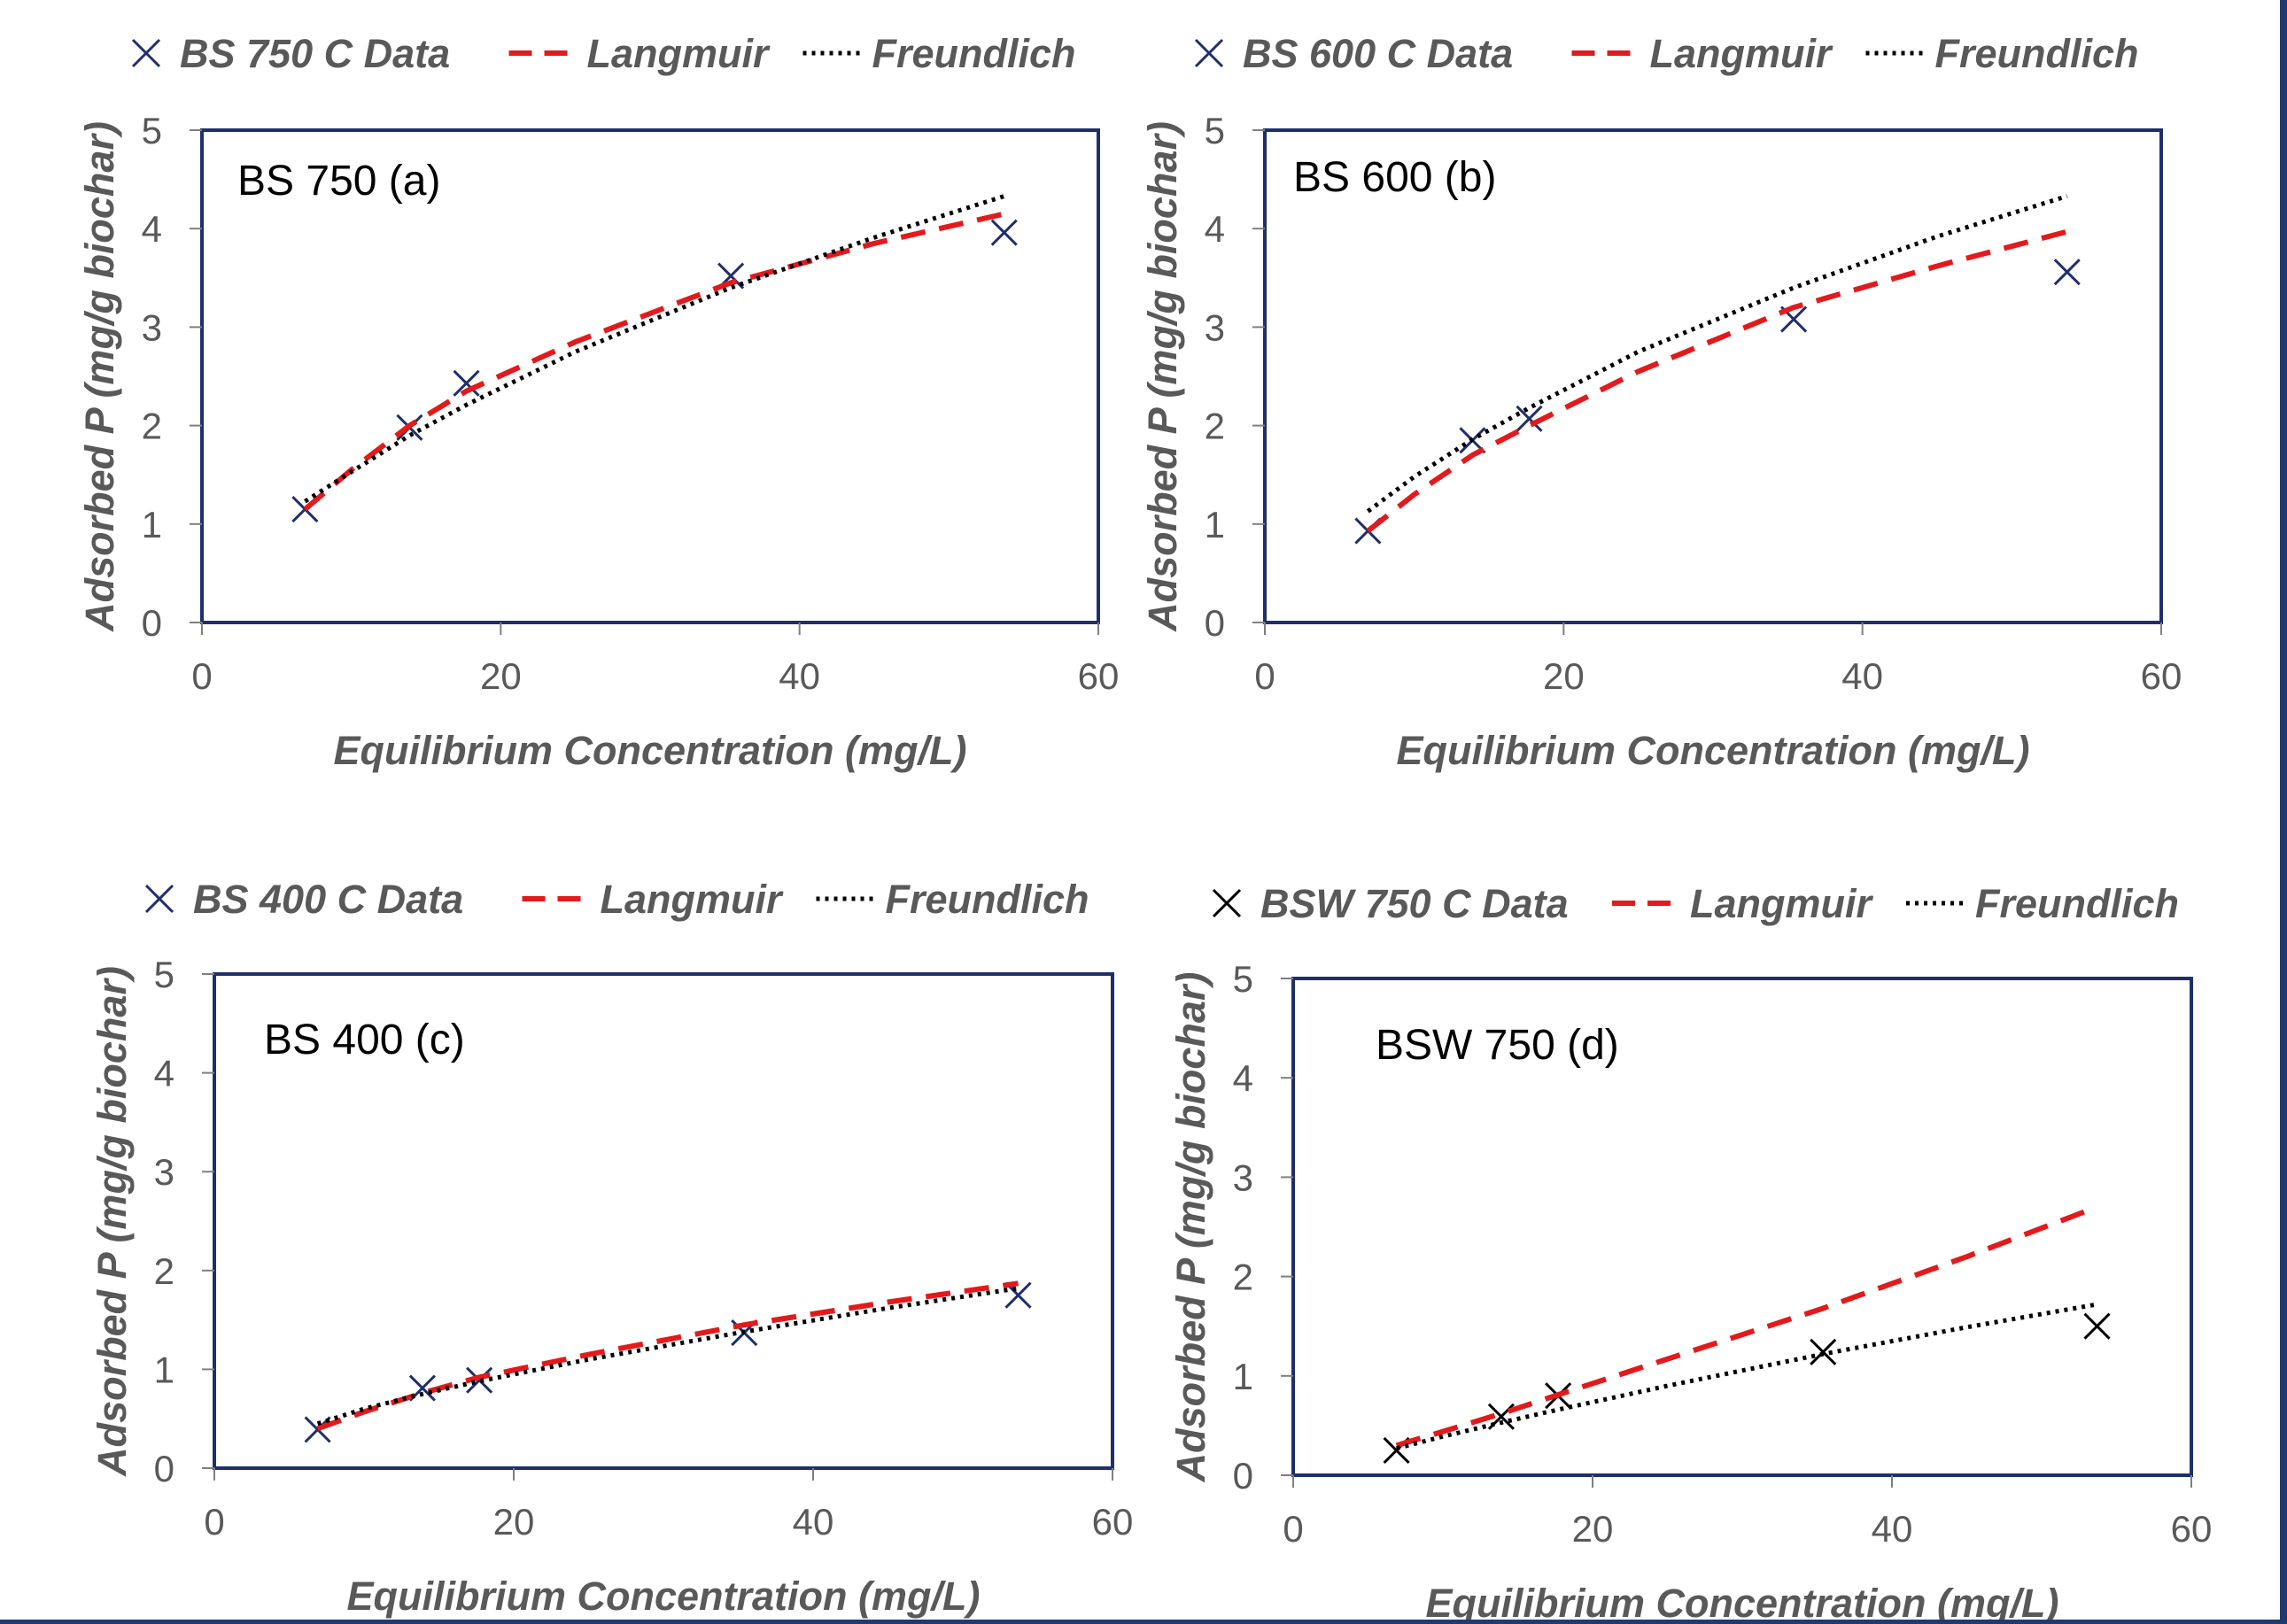  Describe the element at coordinates (1378, 54) in the screenshot. I see `legend-label-data: BS 600 C Data` at that location.